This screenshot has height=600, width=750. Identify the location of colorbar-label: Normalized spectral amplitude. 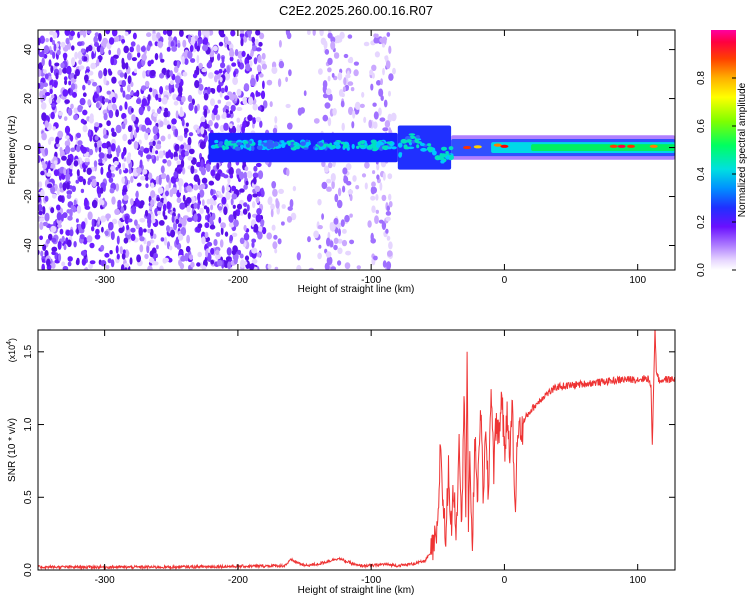
(742, 149).